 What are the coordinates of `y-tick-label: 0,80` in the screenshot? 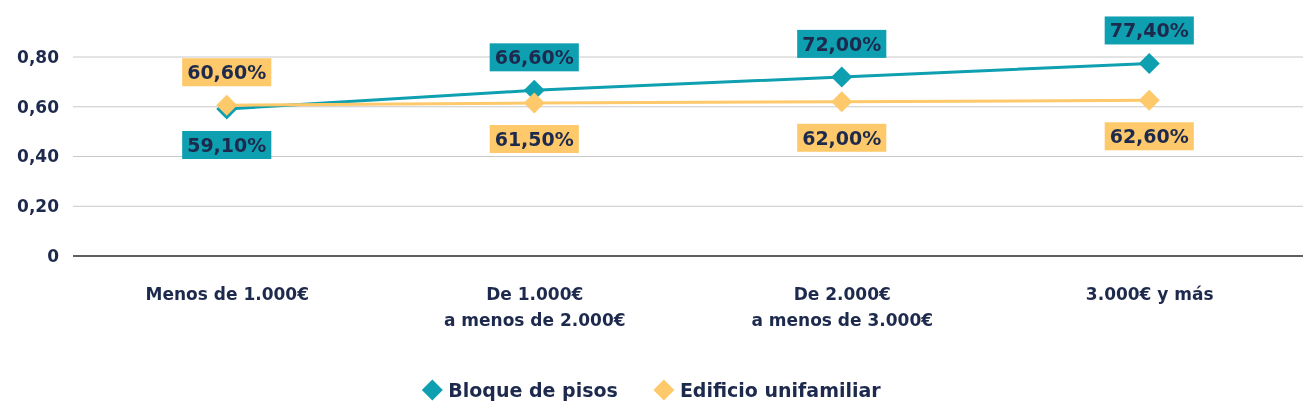 It's located at (38, 56).